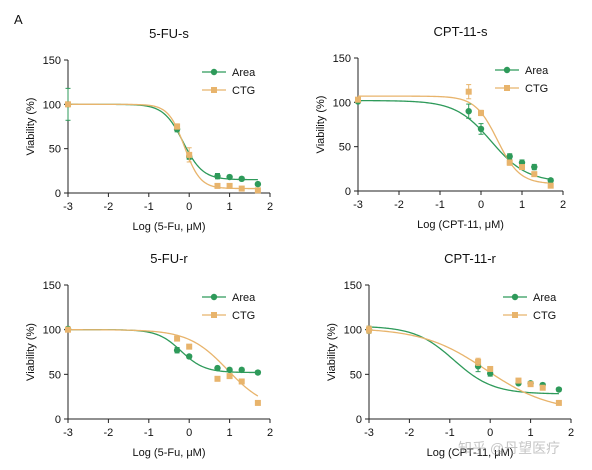  I want to click on chart-title: CPT-11-r, so click(470, 258).